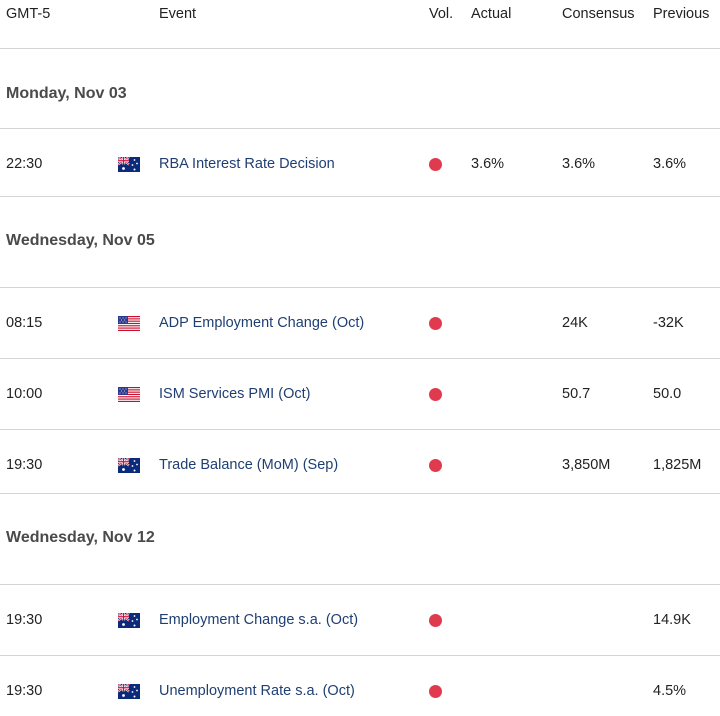 This screenshot has width=720, height=716. What do you see at coordinates (579, 164) in the screenshot?
I see `consensus-value: 3.6%` at bounding box center [579, 164].